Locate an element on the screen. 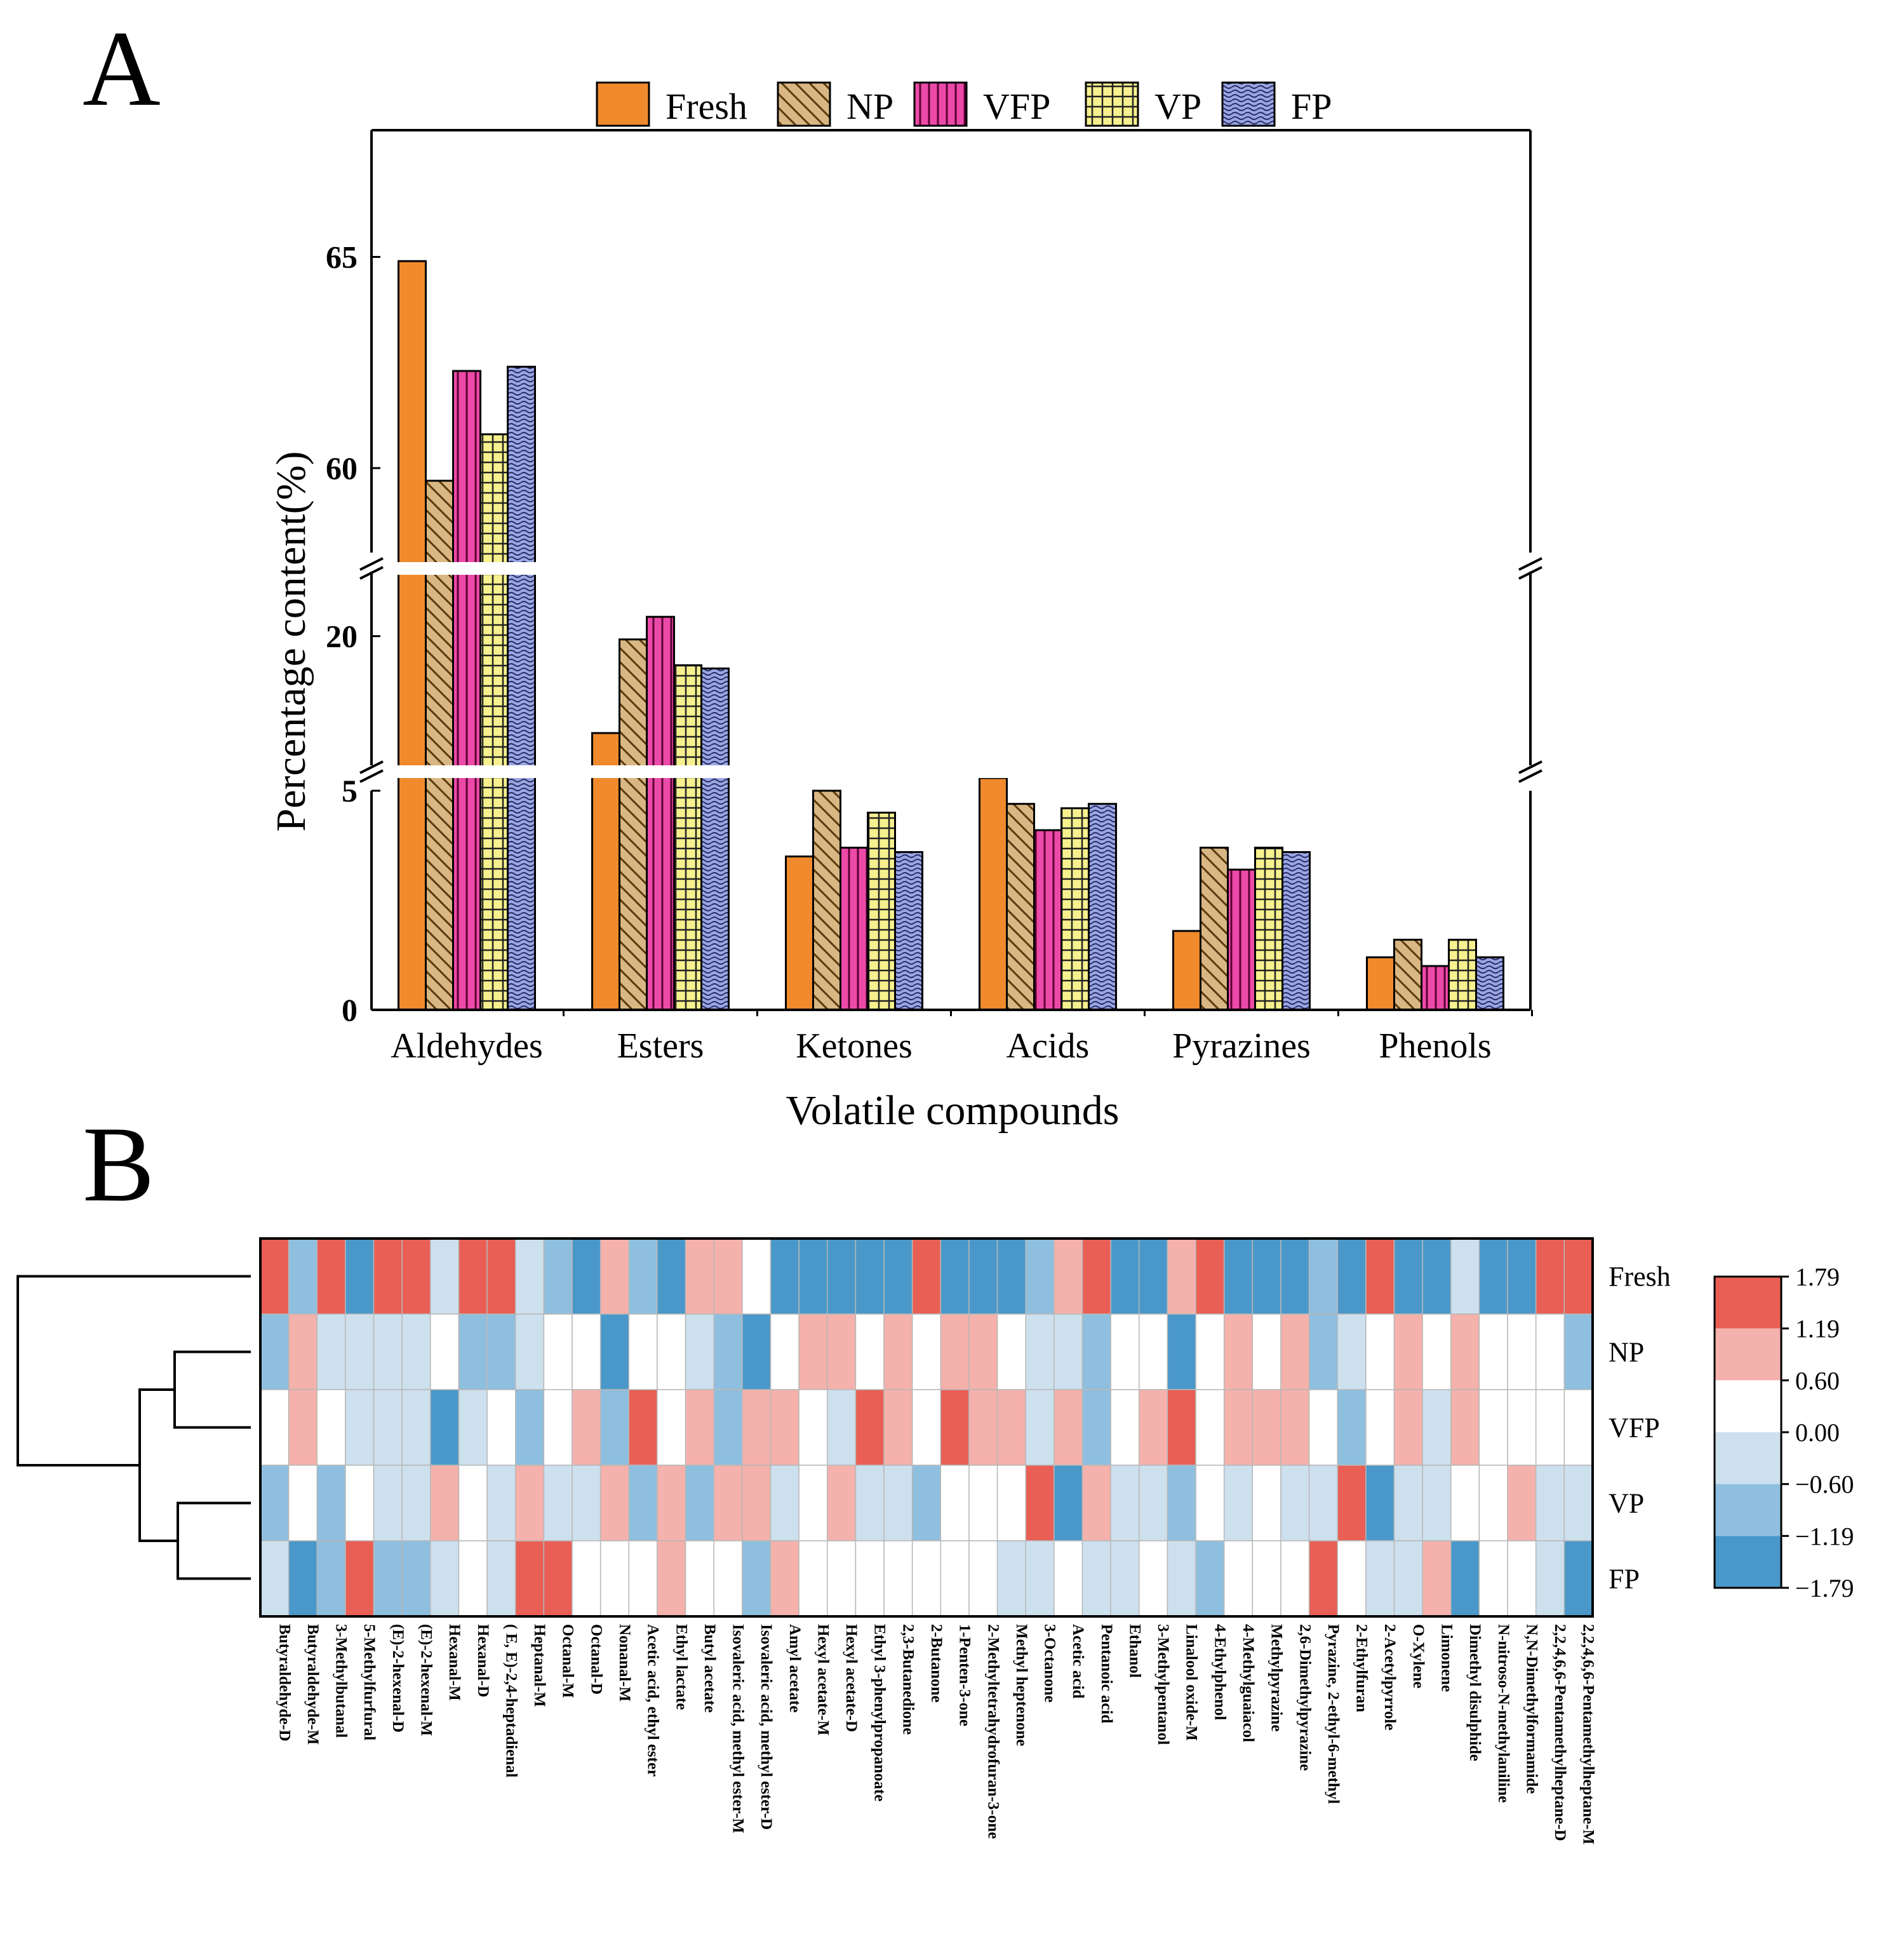 The width and height of the screenshot is (1893, 1960). x-tick-label: Pyrazines is located at coordinates (1242, 1046).